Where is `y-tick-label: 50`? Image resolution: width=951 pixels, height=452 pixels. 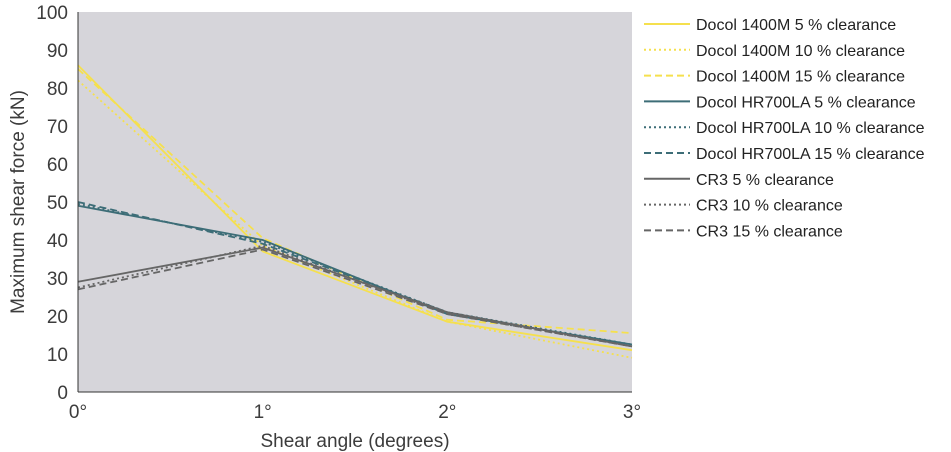
y-tick-label: 50 is located at coordinates (57, 203).